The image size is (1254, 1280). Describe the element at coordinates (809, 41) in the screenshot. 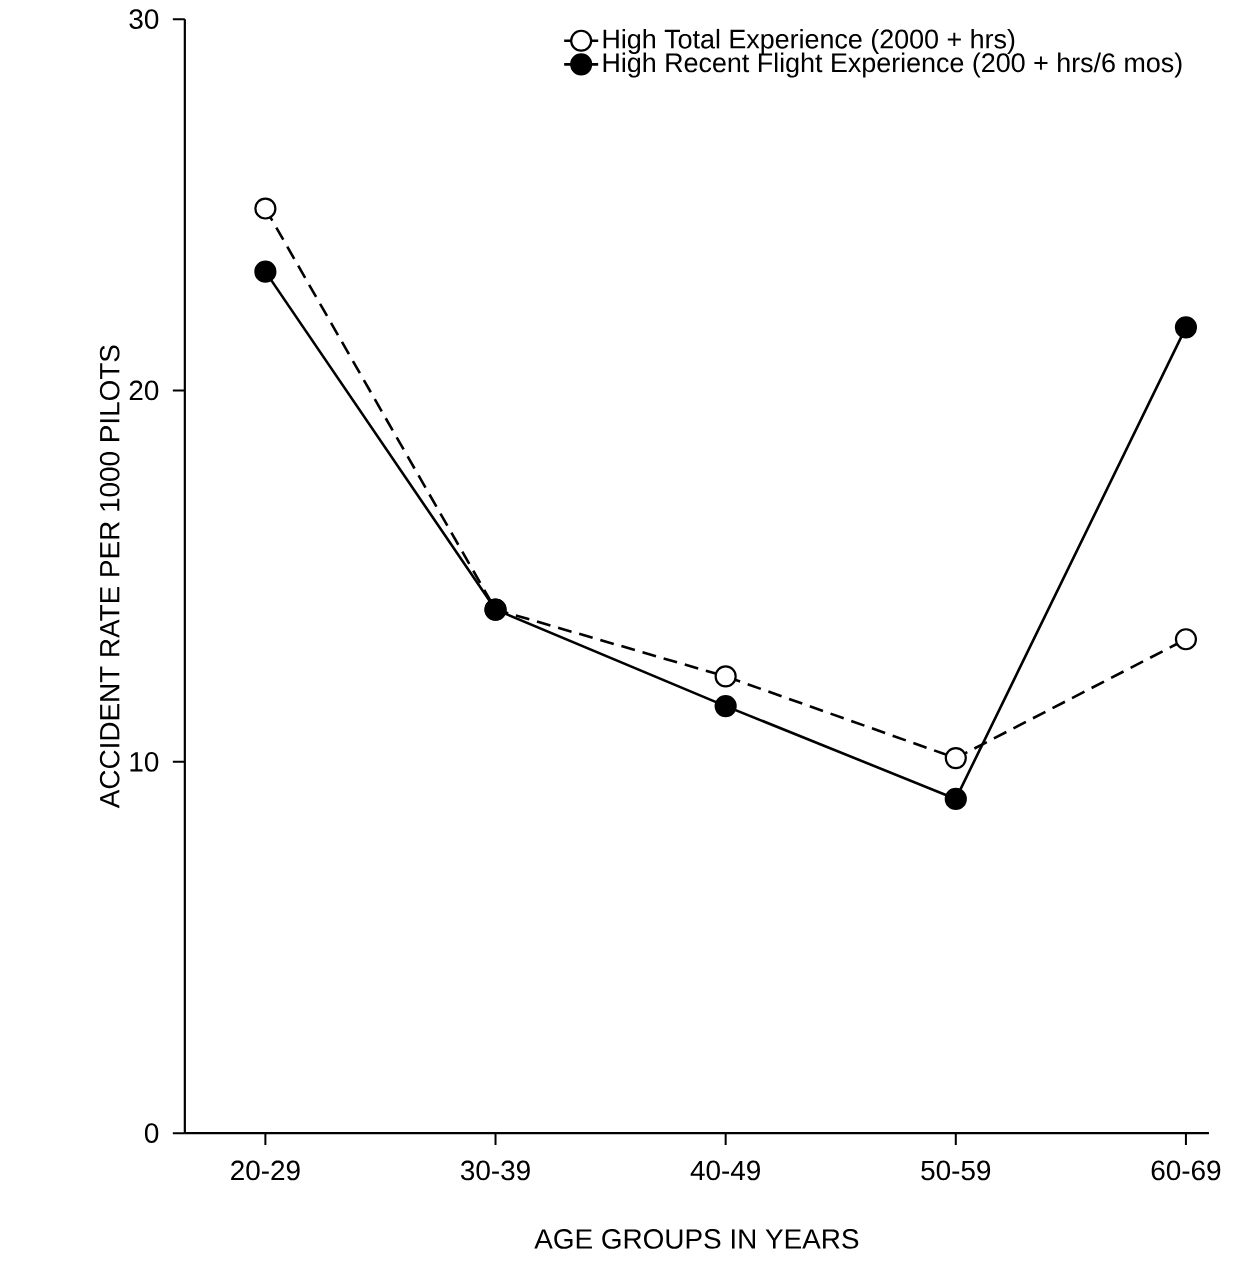

I see `legend-label: High Total Experience (2000 + hrs)` at that location.